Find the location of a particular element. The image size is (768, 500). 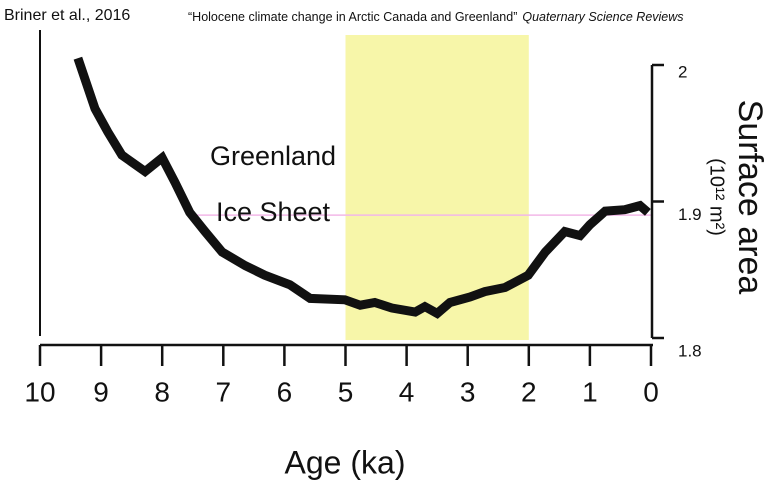

x-tick-label: 5 is located at coordinates (346, 391).